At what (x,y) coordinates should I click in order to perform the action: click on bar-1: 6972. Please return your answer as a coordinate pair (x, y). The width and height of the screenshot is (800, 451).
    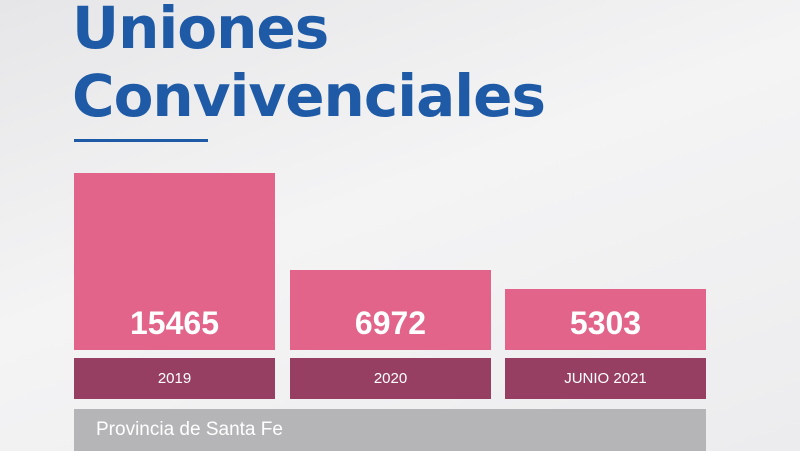
    Looking at the image, I should click on (390, 310).